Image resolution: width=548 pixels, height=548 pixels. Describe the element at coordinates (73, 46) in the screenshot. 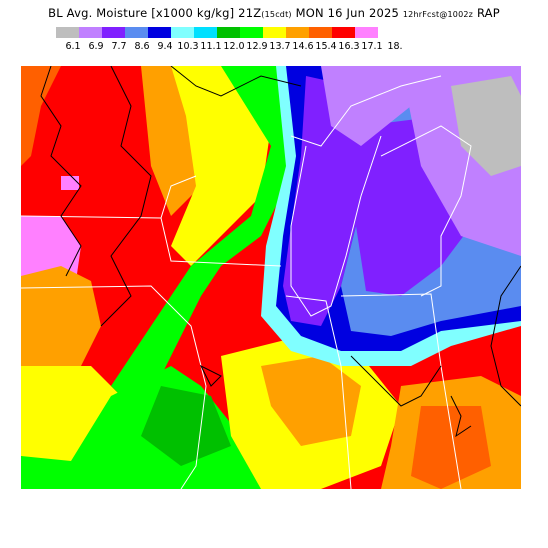

I see `legend-label: 6.1` at that location.